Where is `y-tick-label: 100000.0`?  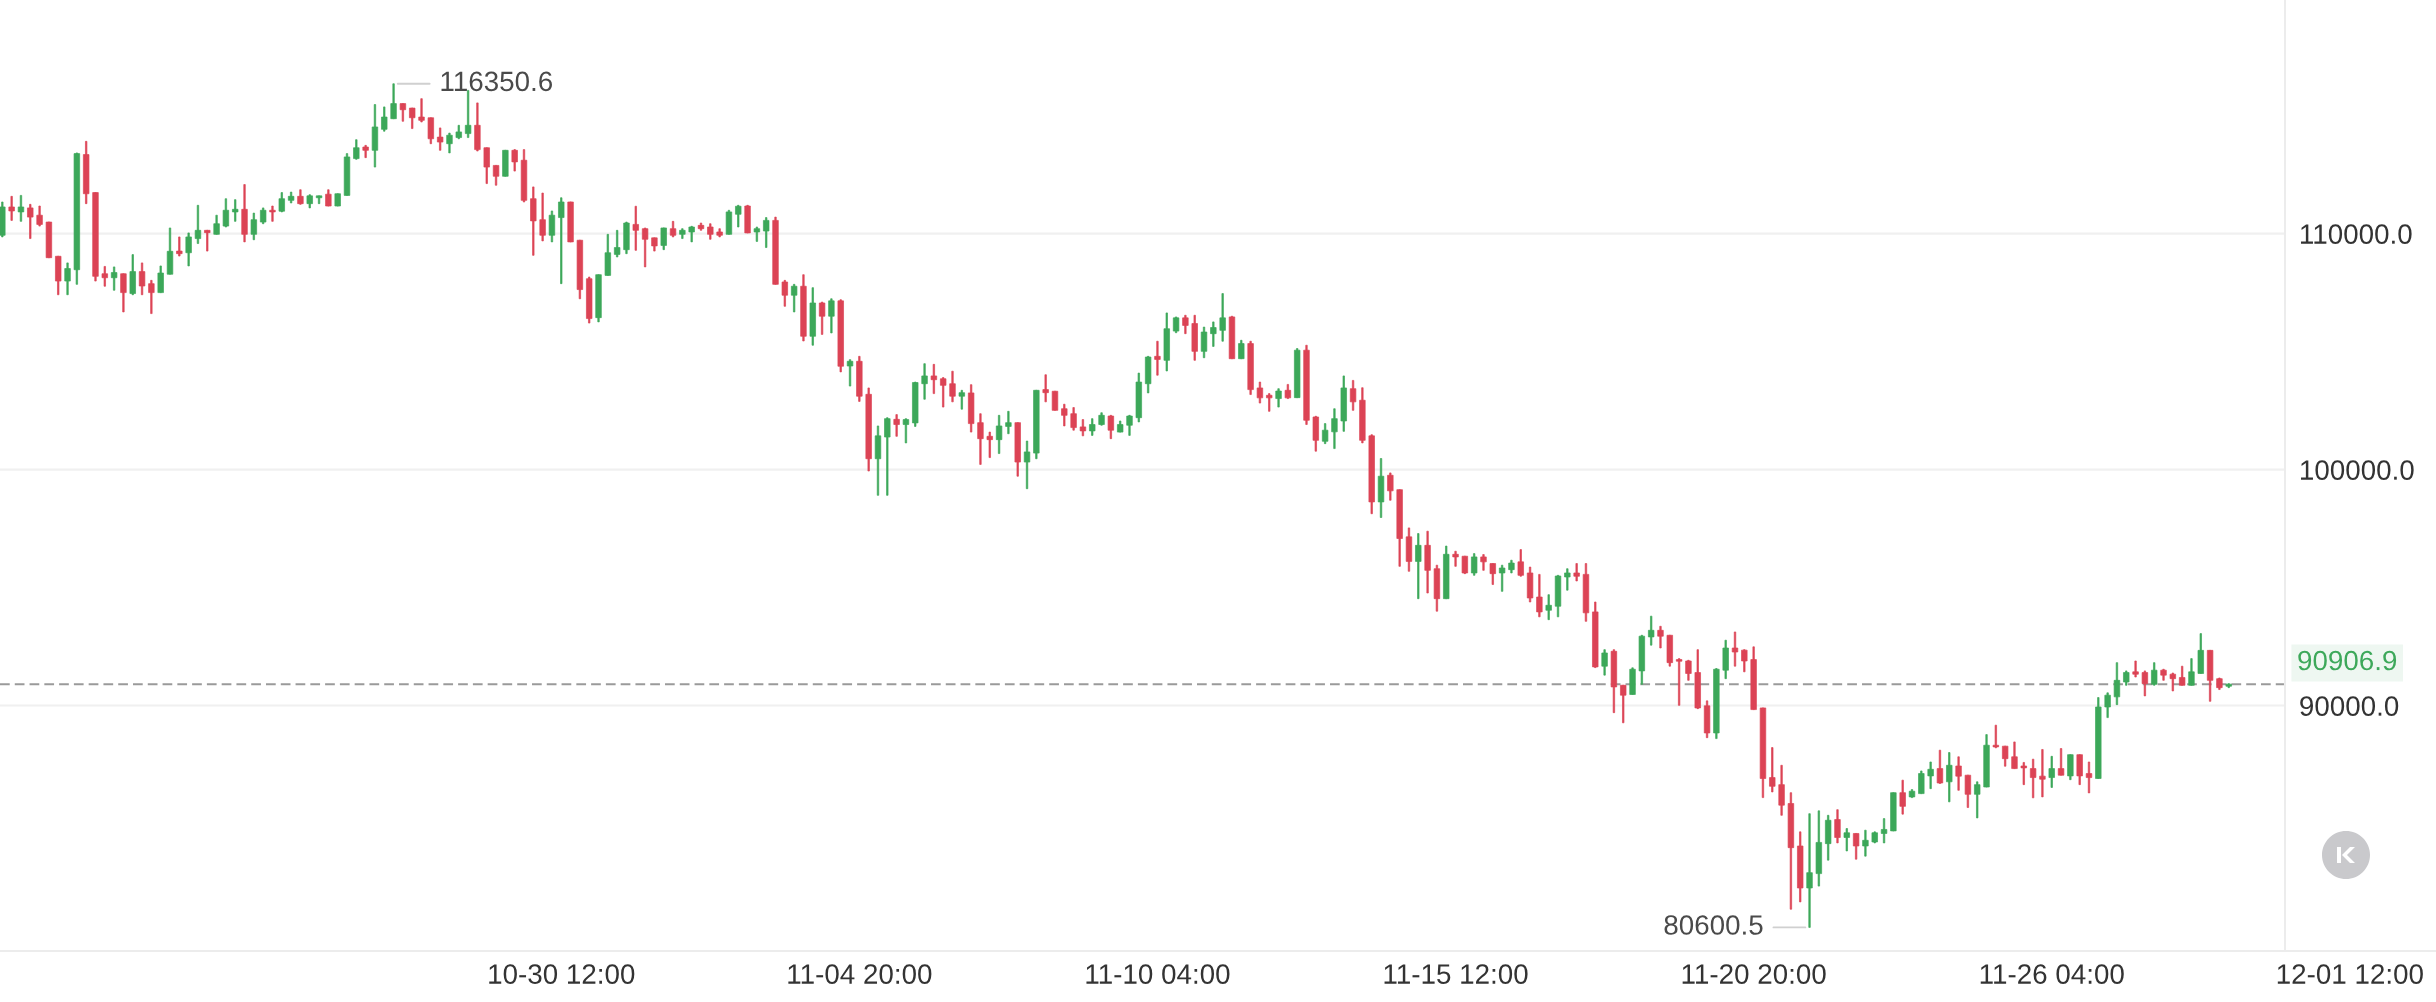 y-tick-label: 100000.0 is located at coordinates (2357, 470).